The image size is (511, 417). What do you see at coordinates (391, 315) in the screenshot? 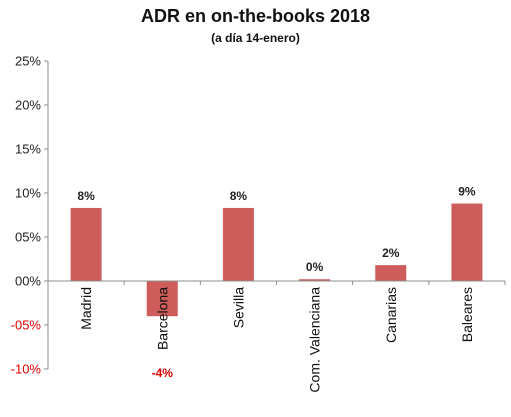
I see `category-label: Canarias` at bounding box center [391, 315].